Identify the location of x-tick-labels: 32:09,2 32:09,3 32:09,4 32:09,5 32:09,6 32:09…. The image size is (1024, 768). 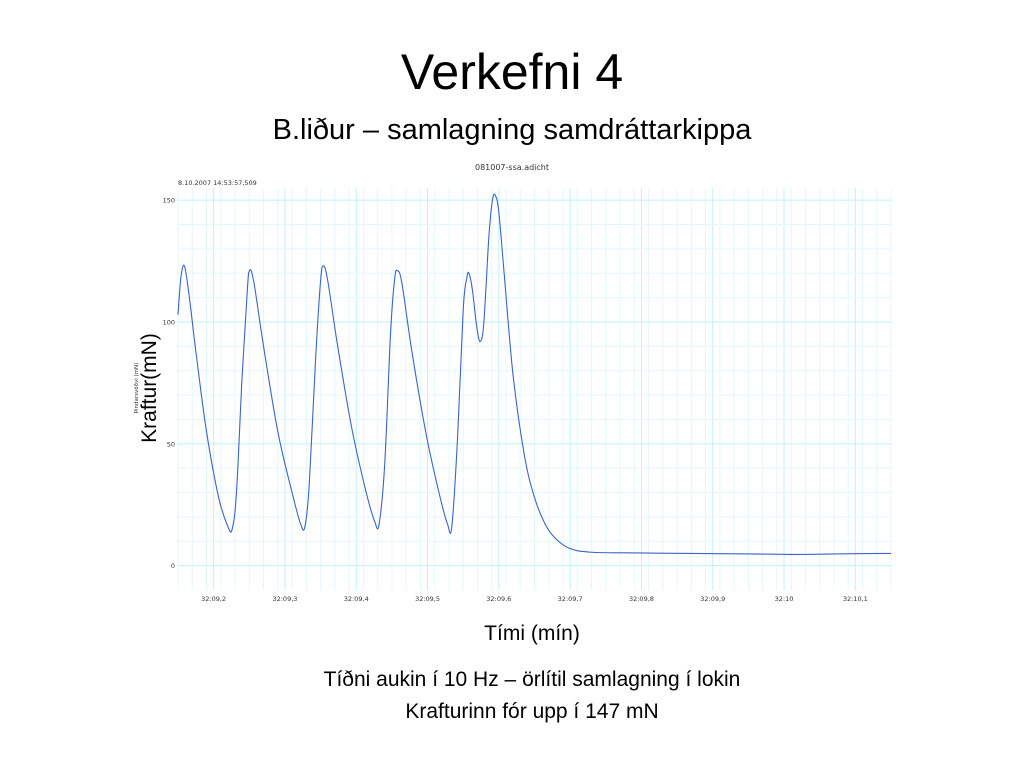
(534, 599).